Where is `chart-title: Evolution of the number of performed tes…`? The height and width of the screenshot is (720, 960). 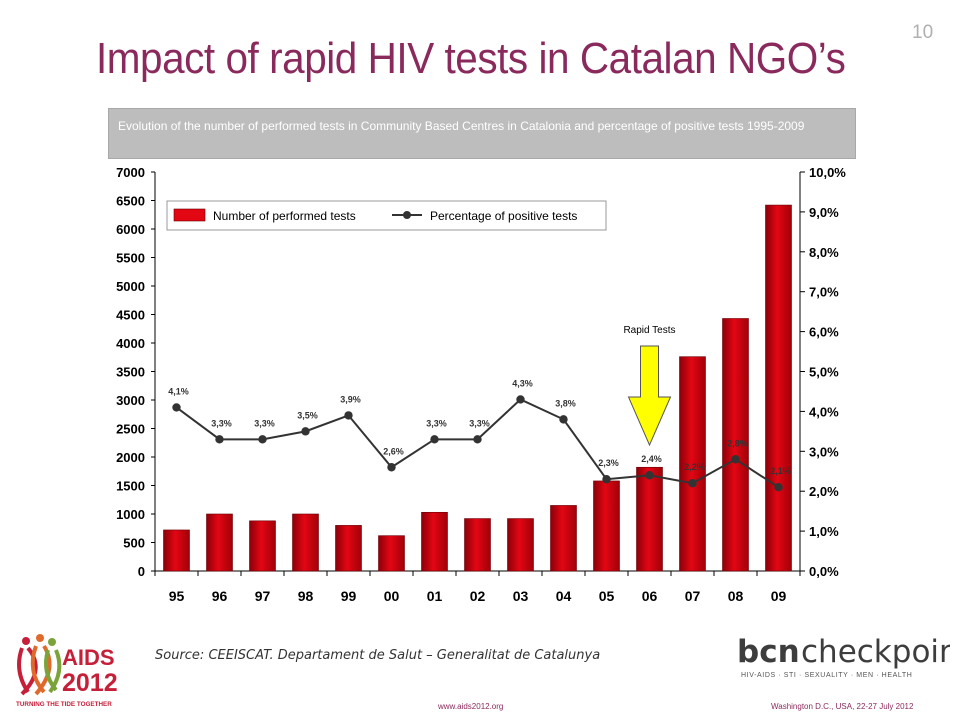
chart-title: Evolution of the number of performed tes… is located at coordinates (482, 133).